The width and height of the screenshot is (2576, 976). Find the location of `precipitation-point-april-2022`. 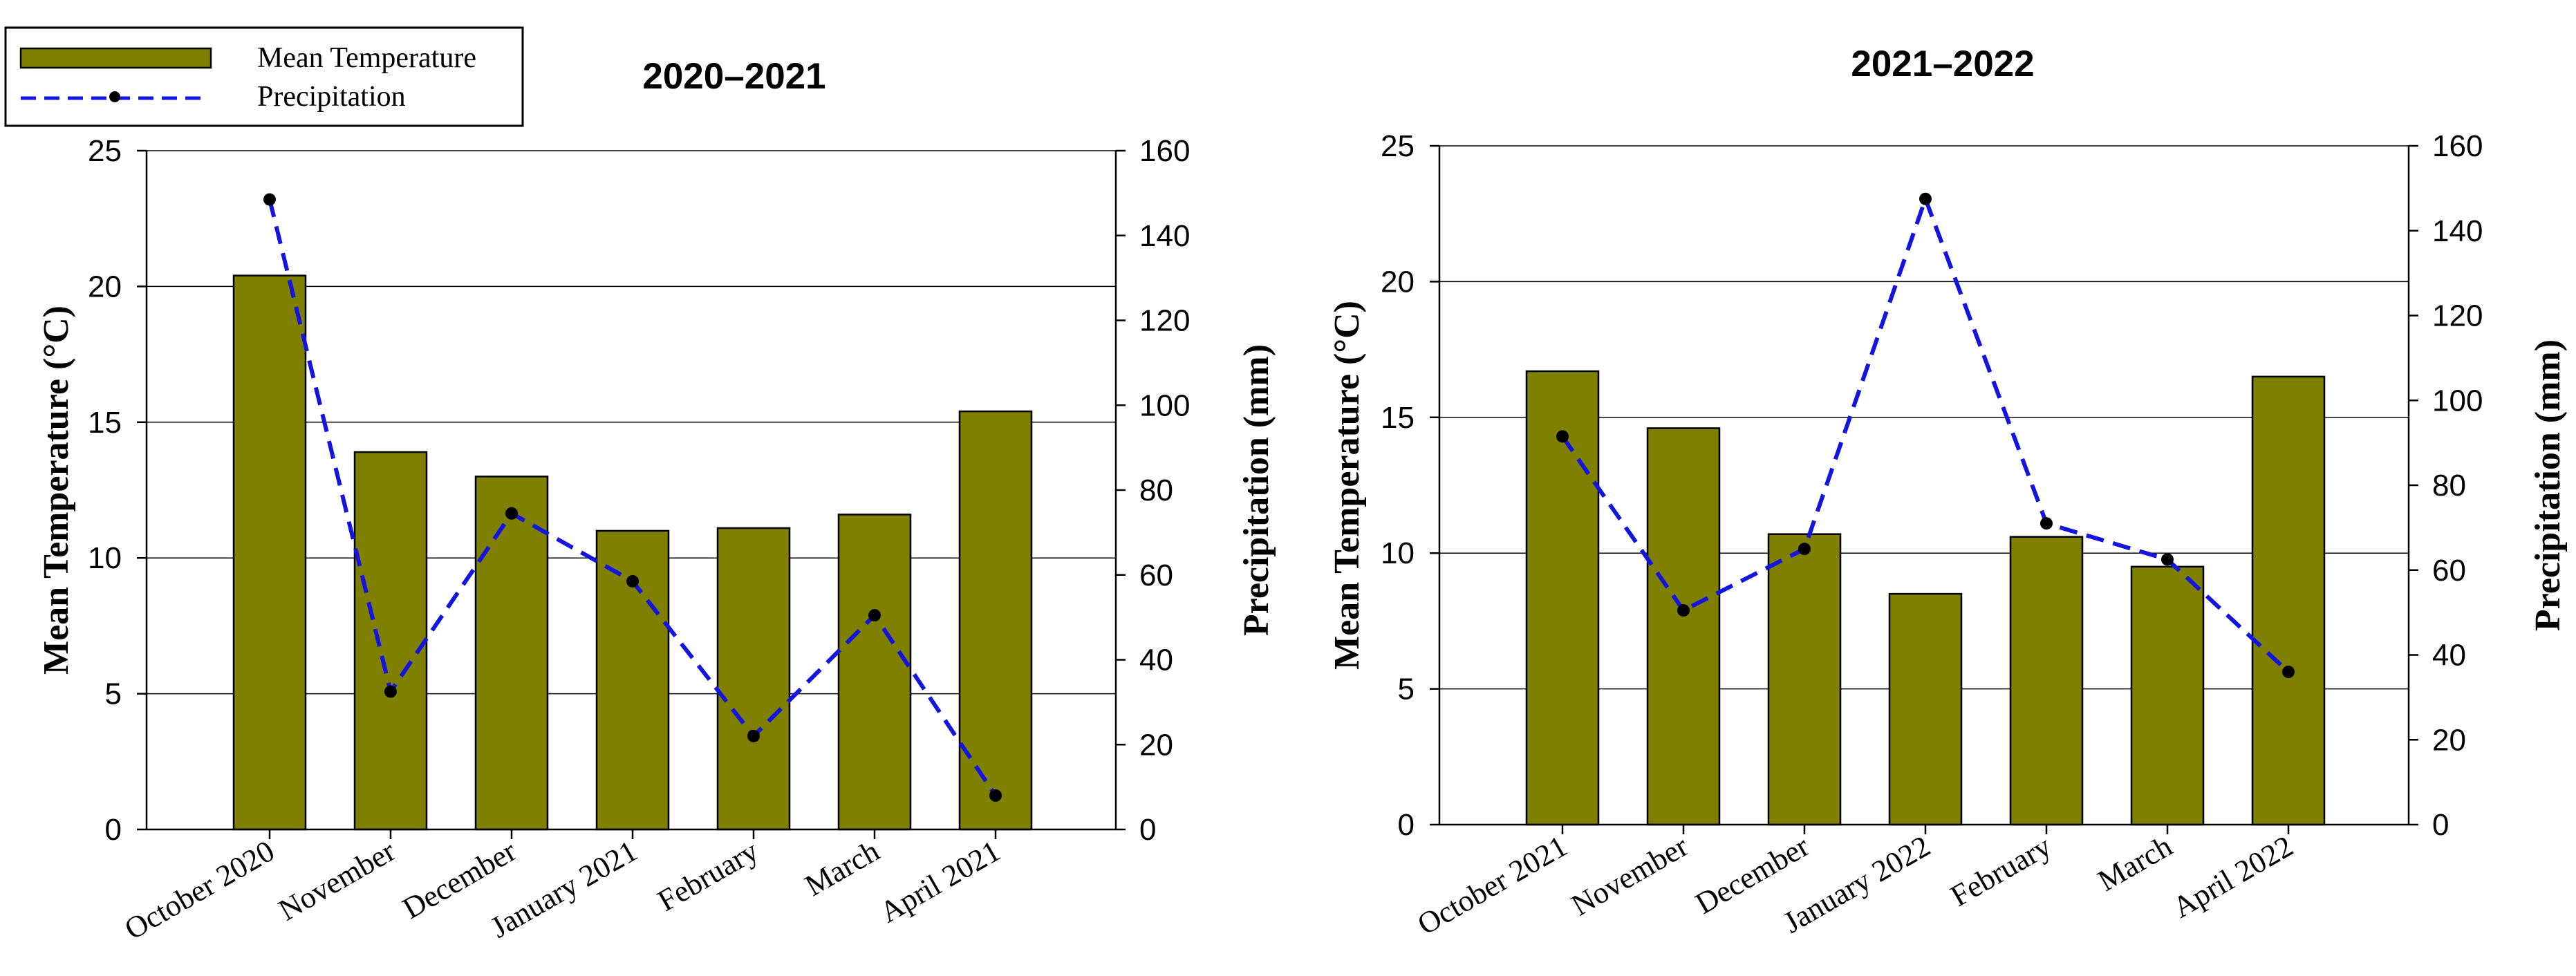

precipitation-point-april-2022 is located at coordinates (2288, 672).